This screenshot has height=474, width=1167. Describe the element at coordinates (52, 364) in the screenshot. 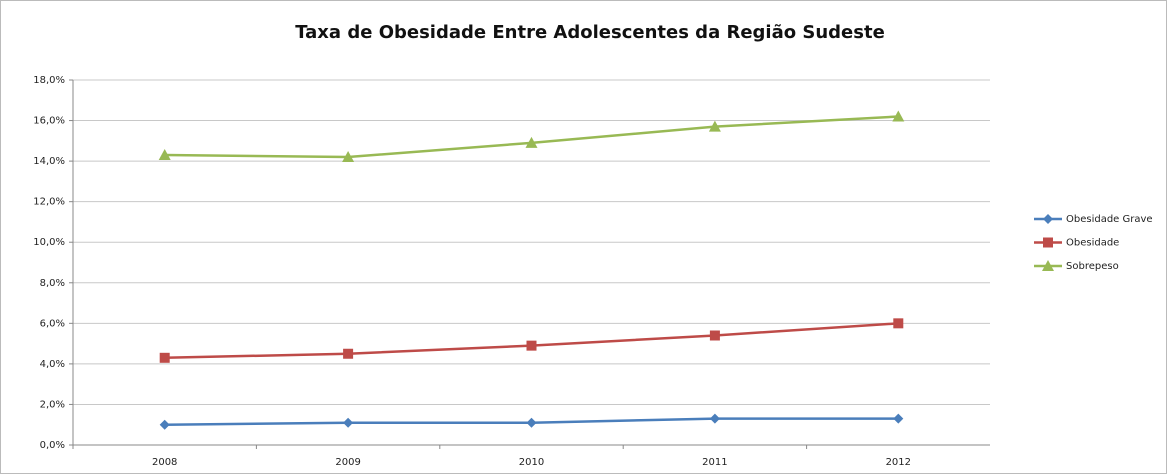

I see `y-tick-label: 4,0%` at that location.